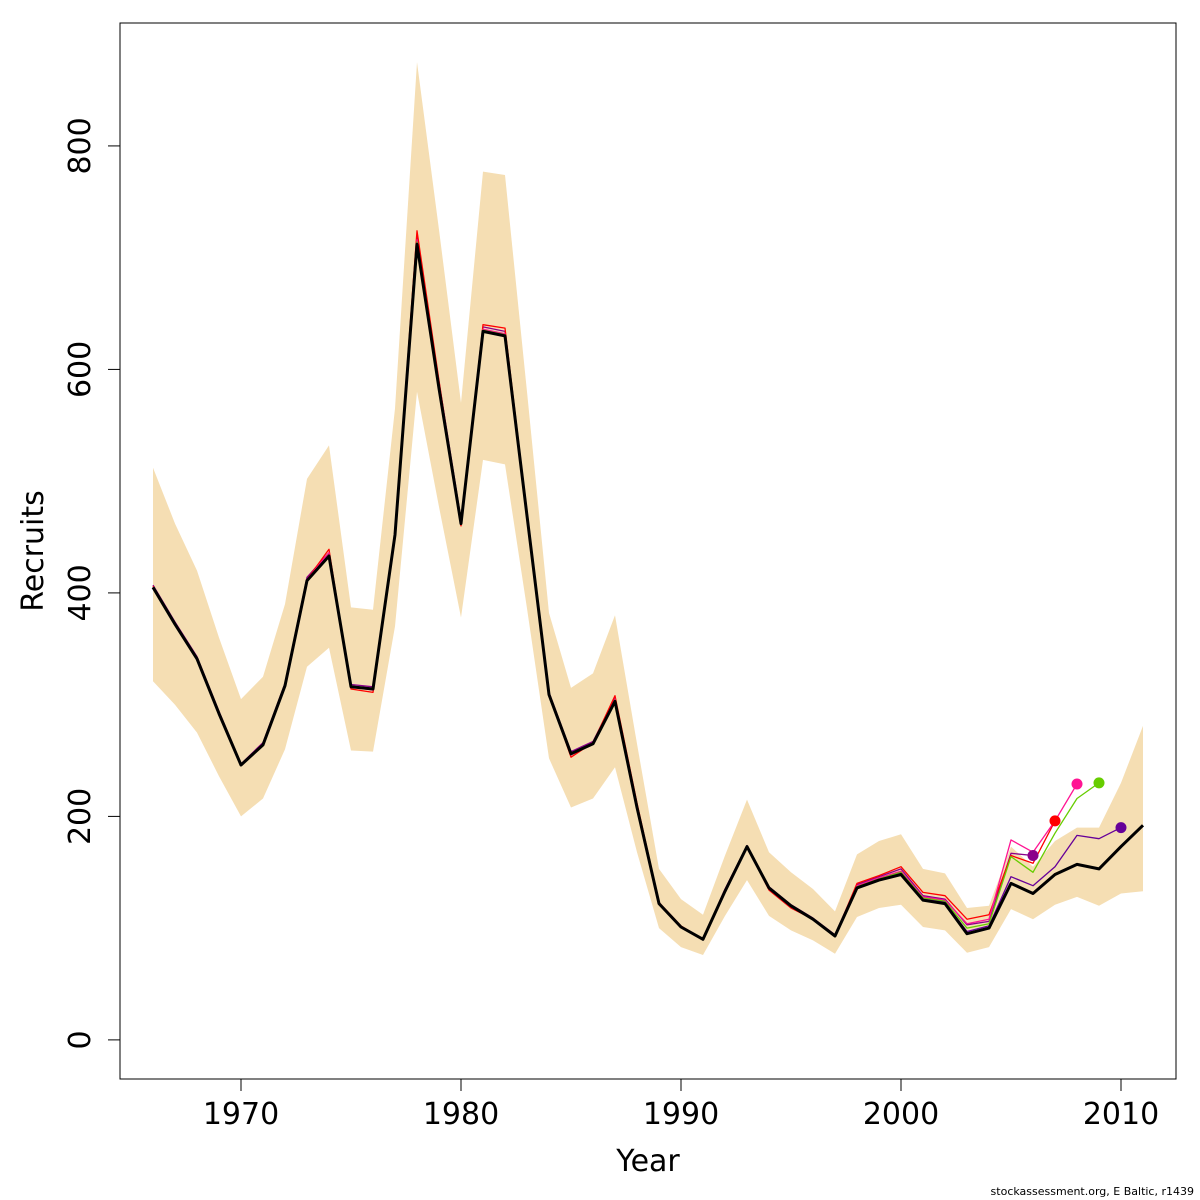  What do you see at coordinates (461, 1114) in the screenshot?
I see `x-tick-label: 1980` at bounding box center [461, 1114].